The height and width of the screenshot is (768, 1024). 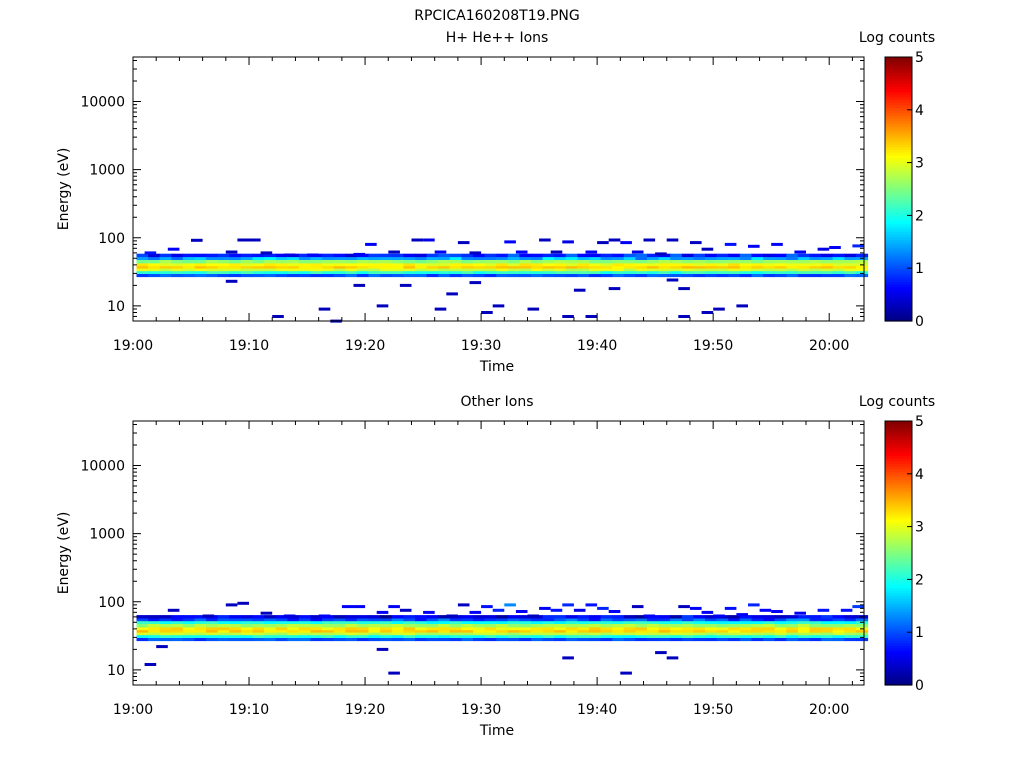 What do you see at coordinates (898, 189) in the screenshot?
I see `colorbar-frame` at bounding box center [898, 189].